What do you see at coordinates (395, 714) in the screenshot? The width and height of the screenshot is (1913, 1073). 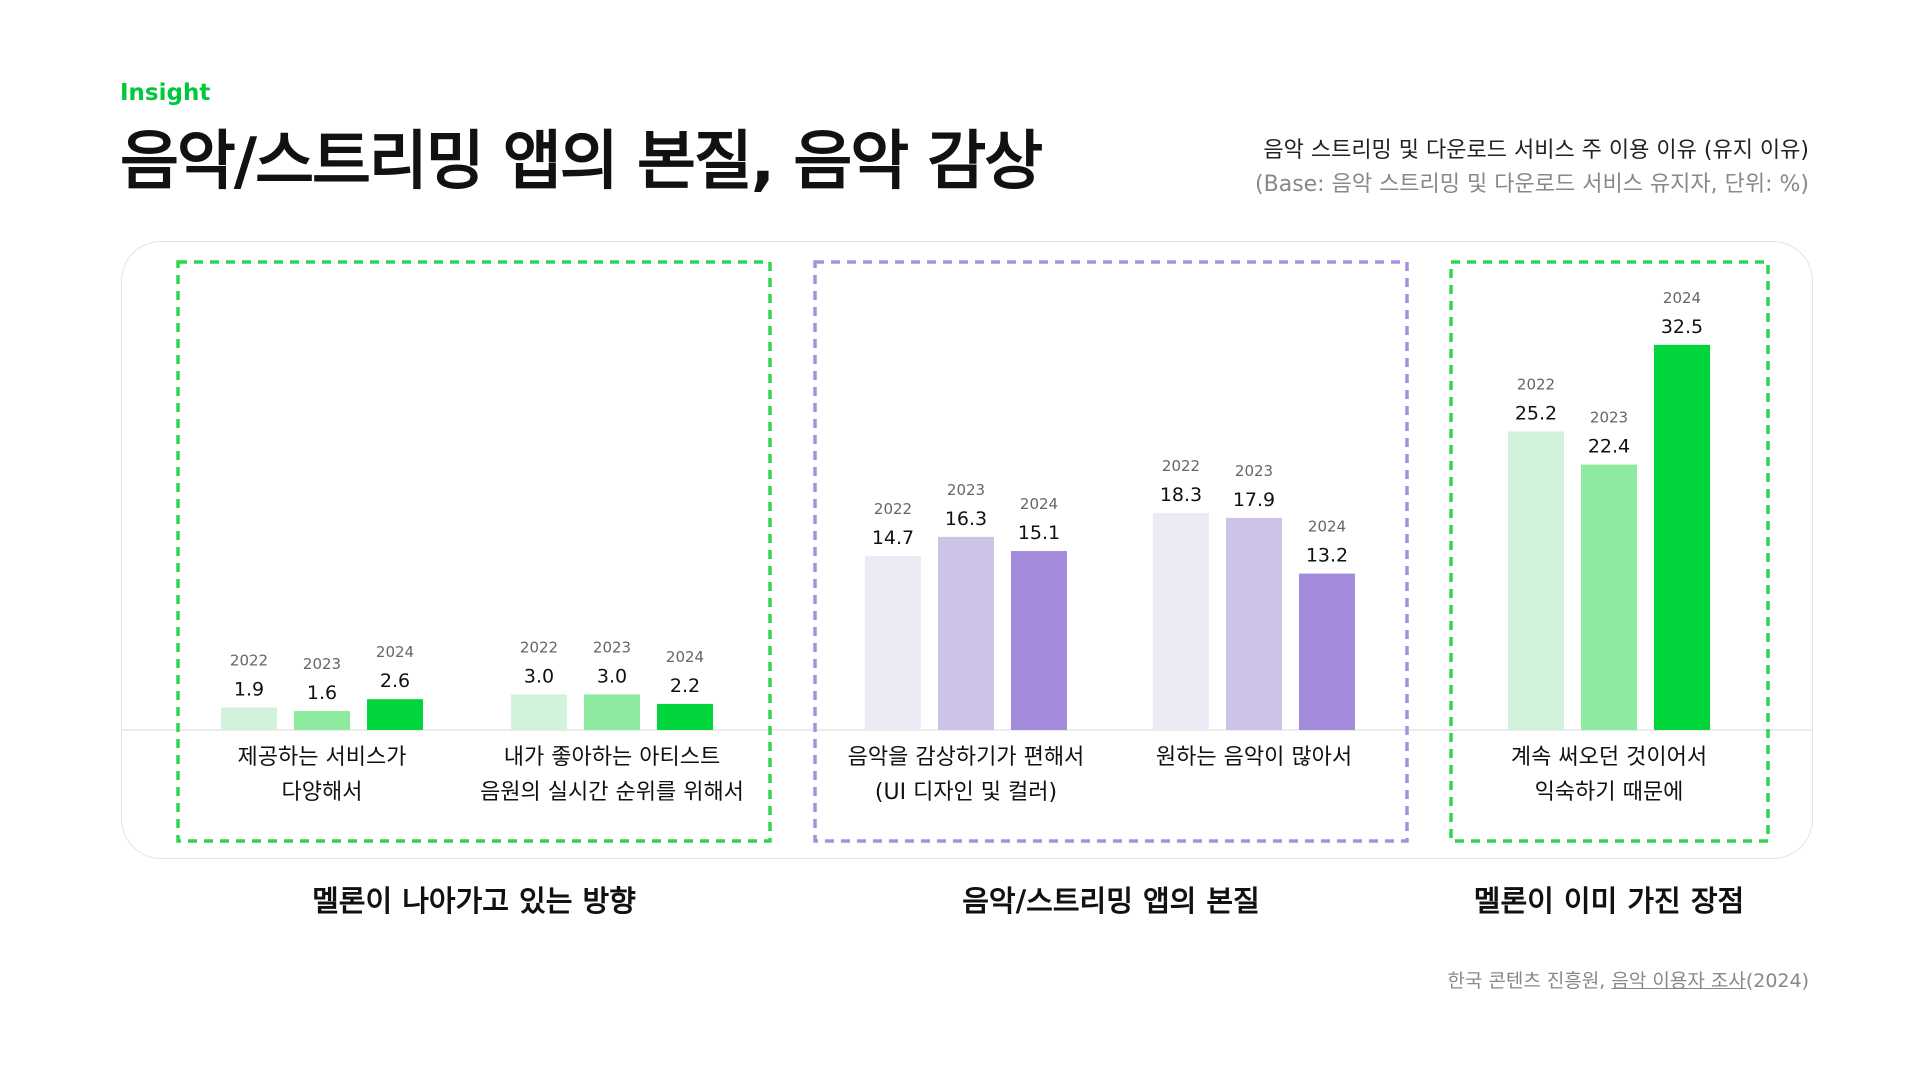 I see `bar-0-2024` at bounding box center [395, 714].